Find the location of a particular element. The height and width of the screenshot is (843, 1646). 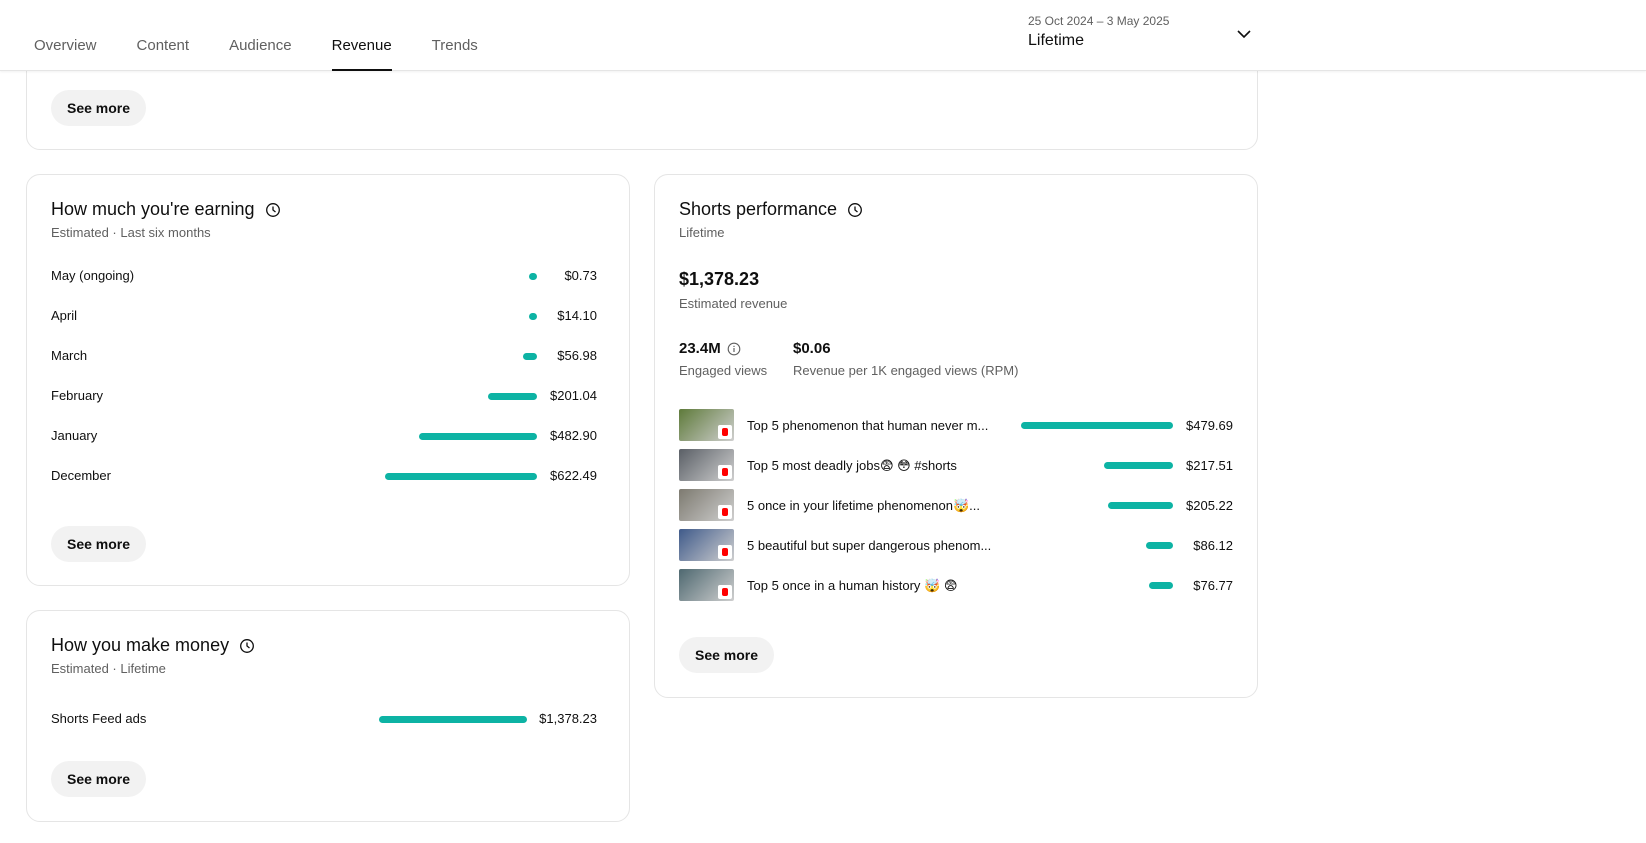

tab-audience: Audience is located at coordinates (260, 45).